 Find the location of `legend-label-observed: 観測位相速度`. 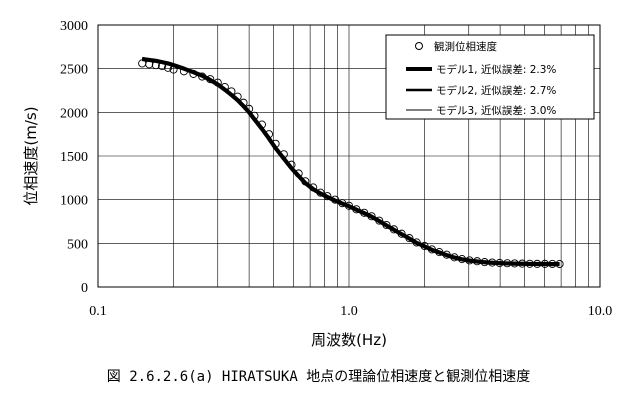

legend-label-observed: 観測位相速度 is located at coordinates (465, 46).